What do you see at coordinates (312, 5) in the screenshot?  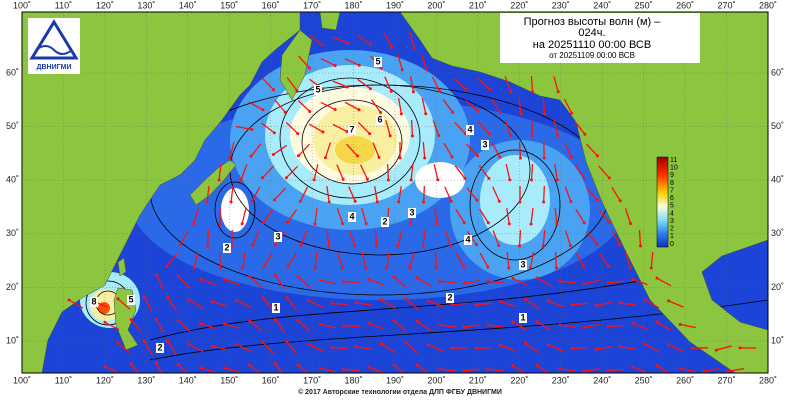 I see `lon-label: 170˚` at bounding box center [312, 5].